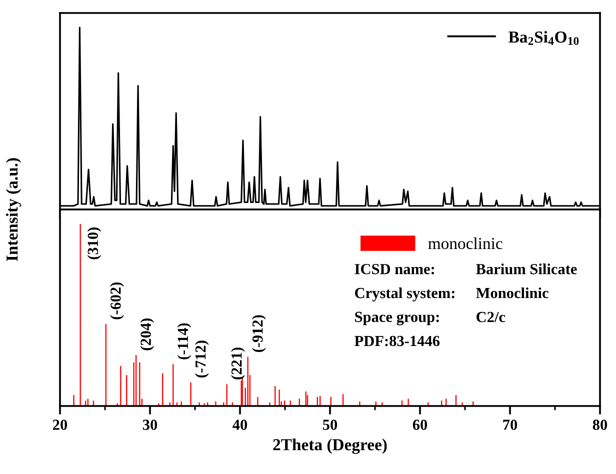 The height and width of the screenshot is (474, 616). What do you see at coordinates (491, 317) in the screenshot?
I see `annotation: C2/c` at bounding box center [491, 317].